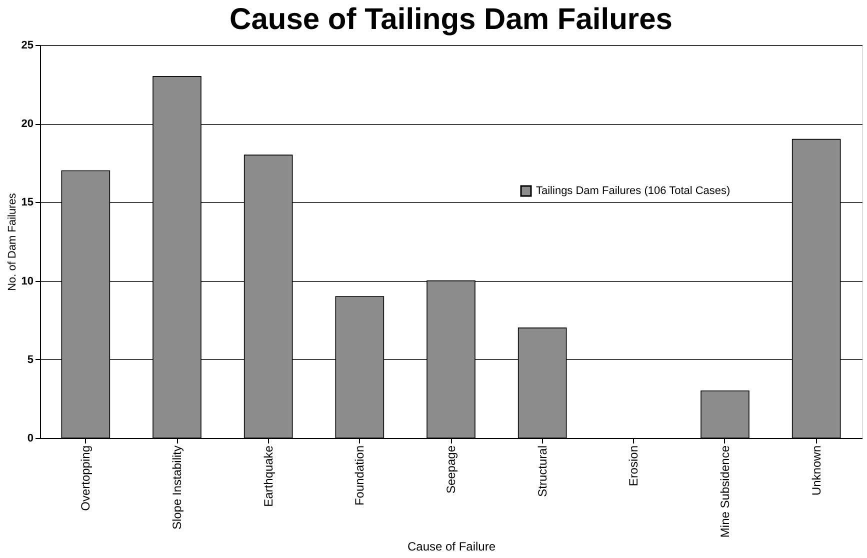  Describe the element at coordinates (30, 360) in the screenshot. I see `y-tick-label: 5` at that location.